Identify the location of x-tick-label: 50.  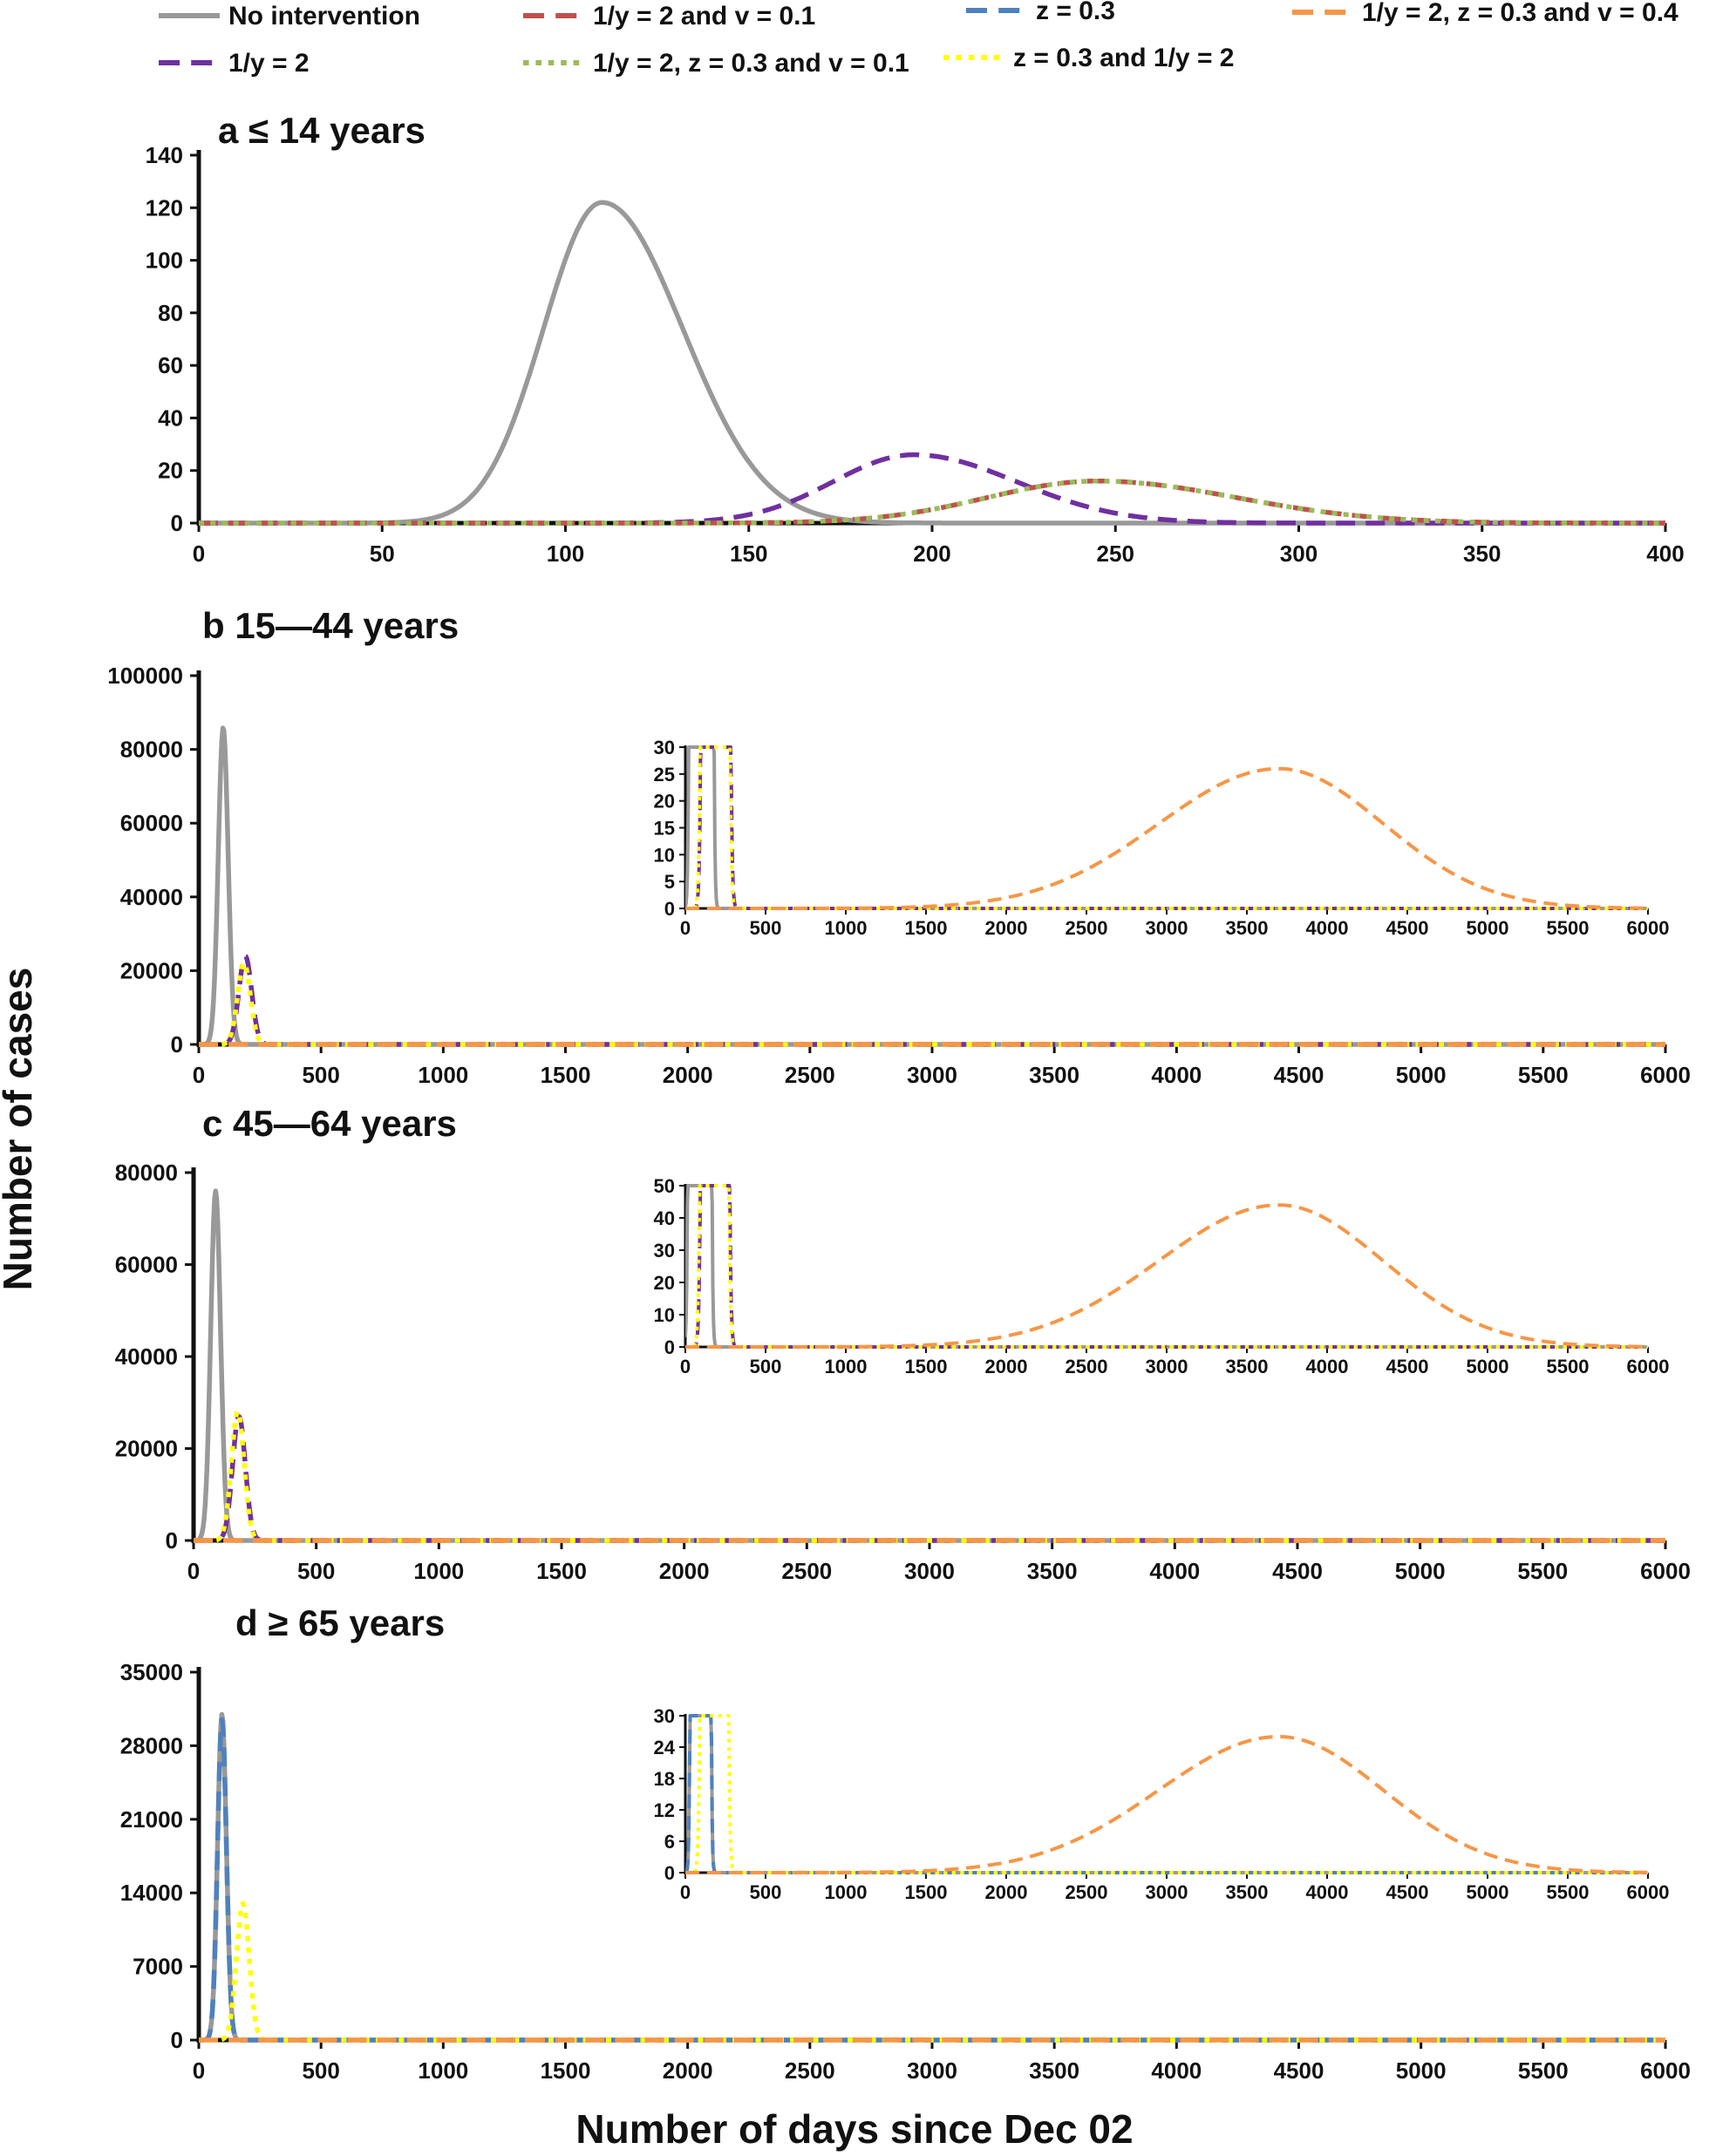
(382, 554).